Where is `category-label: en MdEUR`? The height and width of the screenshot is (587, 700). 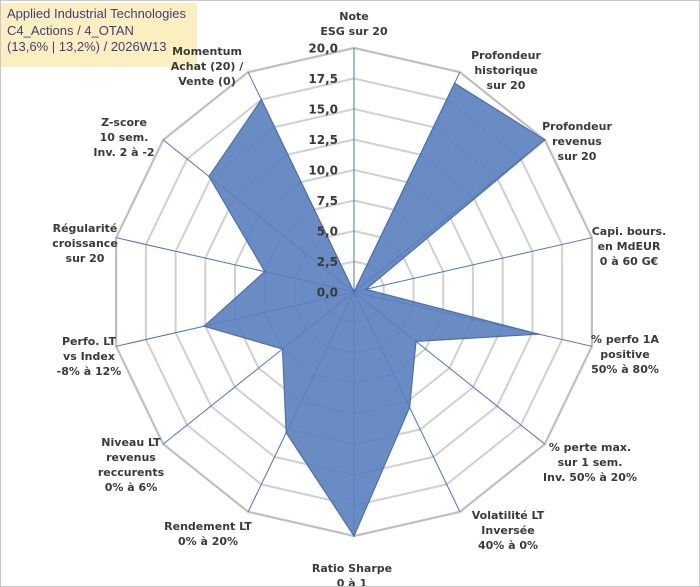
category-label: en MdEUR is located at coordinates (629, 246).